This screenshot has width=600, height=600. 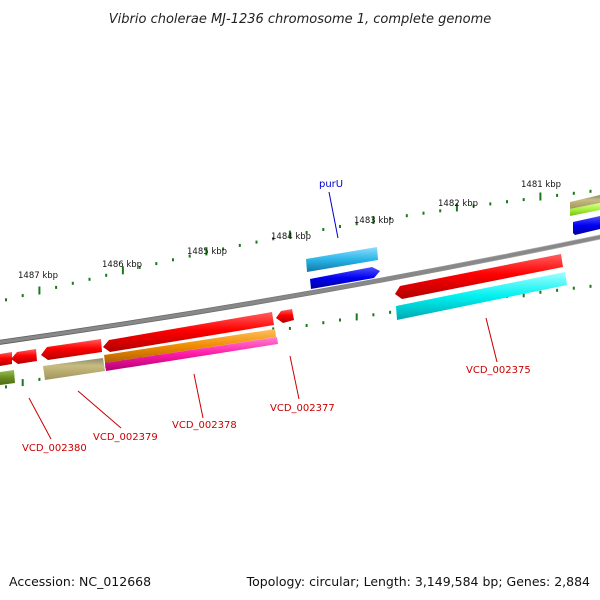 I want to click on gene-label-VCD_002377: VCD_002377, so click(x=302, y=408).